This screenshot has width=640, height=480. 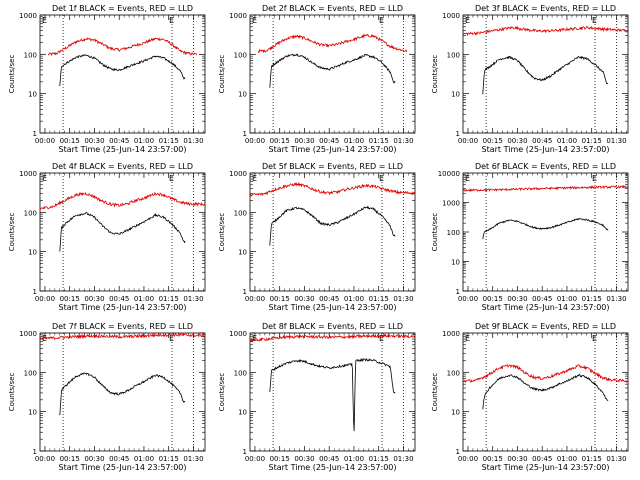 I want to click on y-tick-label: 10000, so click(x=449, y=174).